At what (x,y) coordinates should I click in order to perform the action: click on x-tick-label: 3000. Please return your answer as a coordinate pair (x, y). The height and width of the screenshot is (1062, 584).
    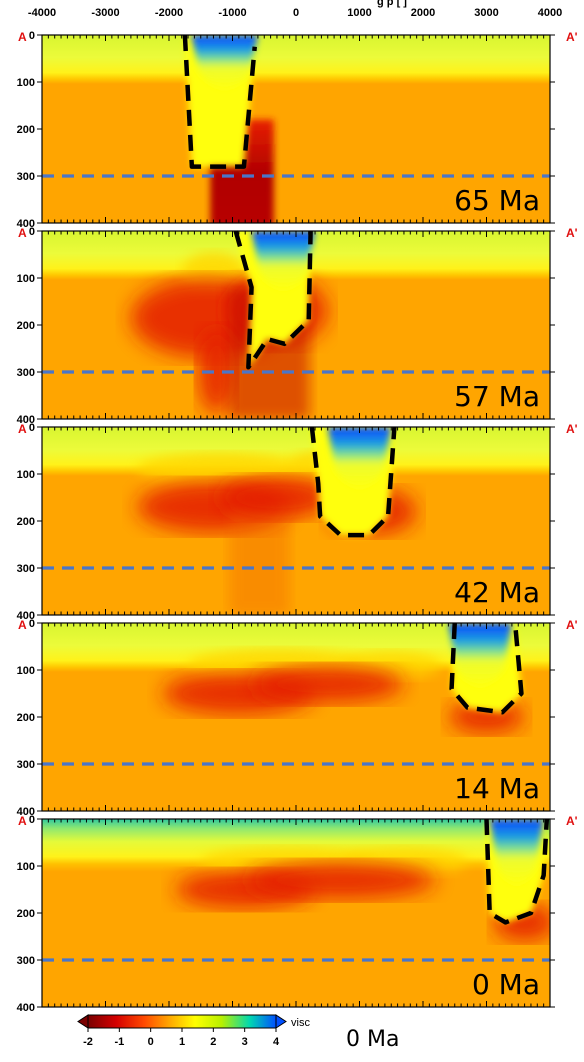
    Looking at the image, I should click on (486, 13).